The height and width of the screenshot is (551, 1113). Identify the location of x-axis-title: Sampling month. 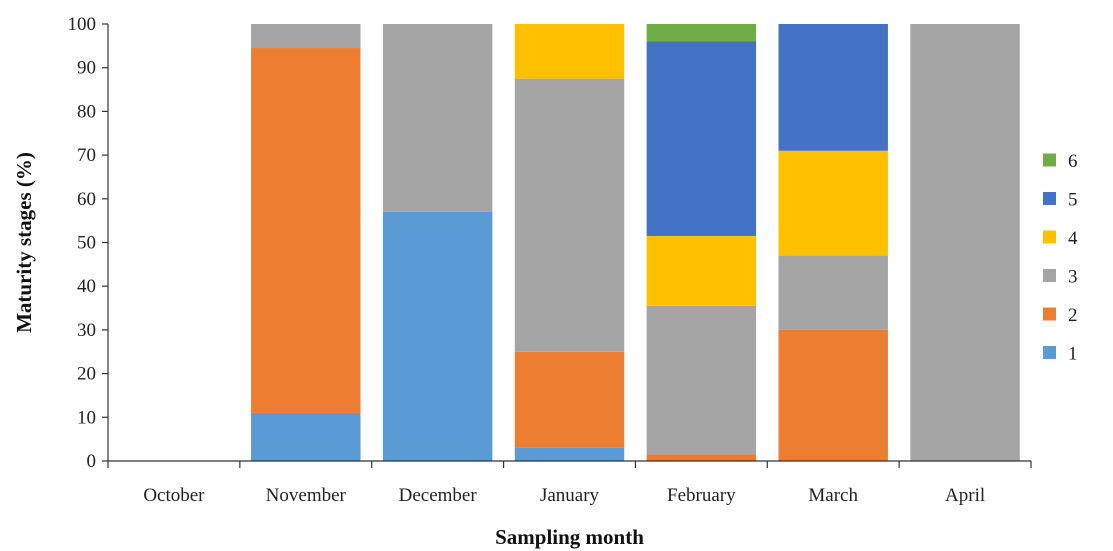
(569, 537).